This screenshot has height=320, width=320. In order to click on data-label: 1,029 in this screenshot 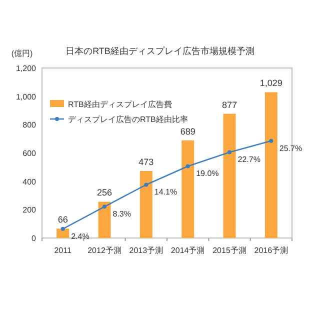, I will do `click(271, 83)`.